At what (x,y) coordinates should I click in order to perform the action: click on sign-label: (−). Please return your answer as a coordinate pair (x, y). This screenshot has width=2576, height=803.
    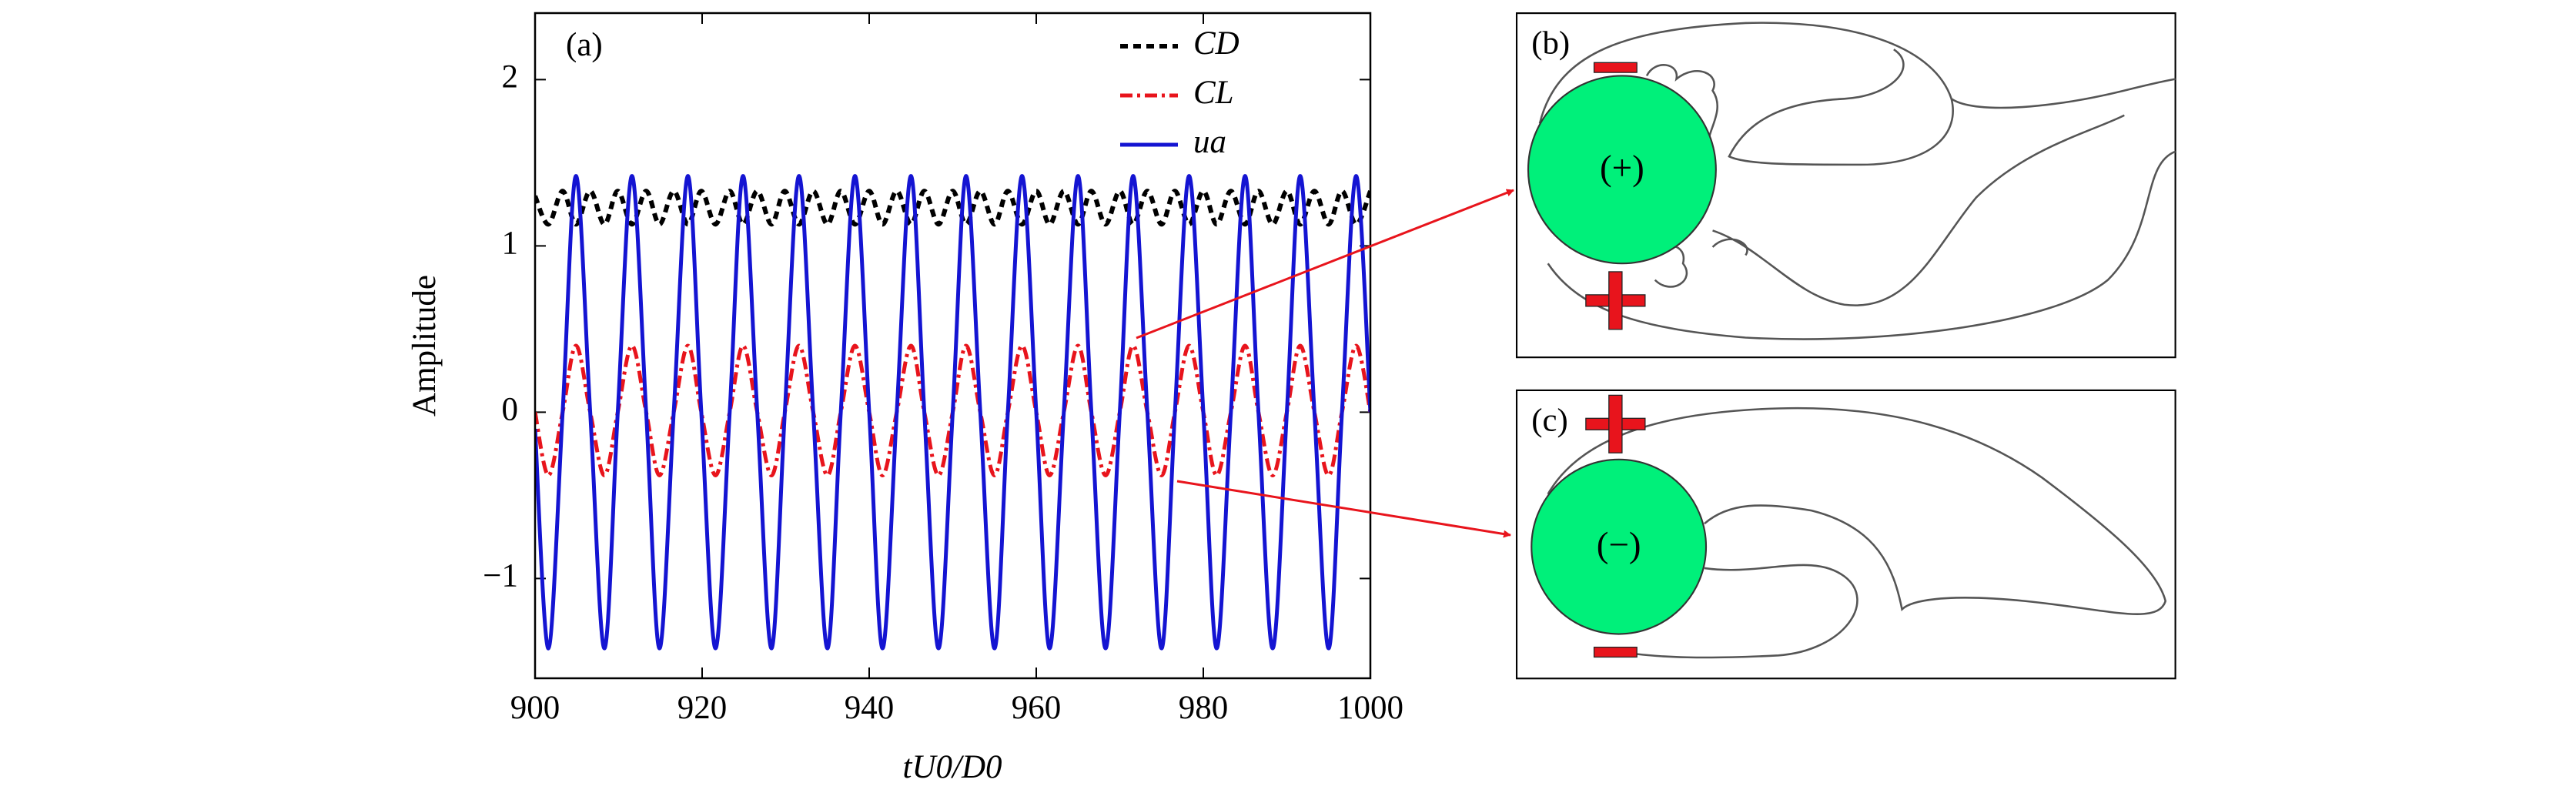
    Looking at the image, I should click on (1619, 545).